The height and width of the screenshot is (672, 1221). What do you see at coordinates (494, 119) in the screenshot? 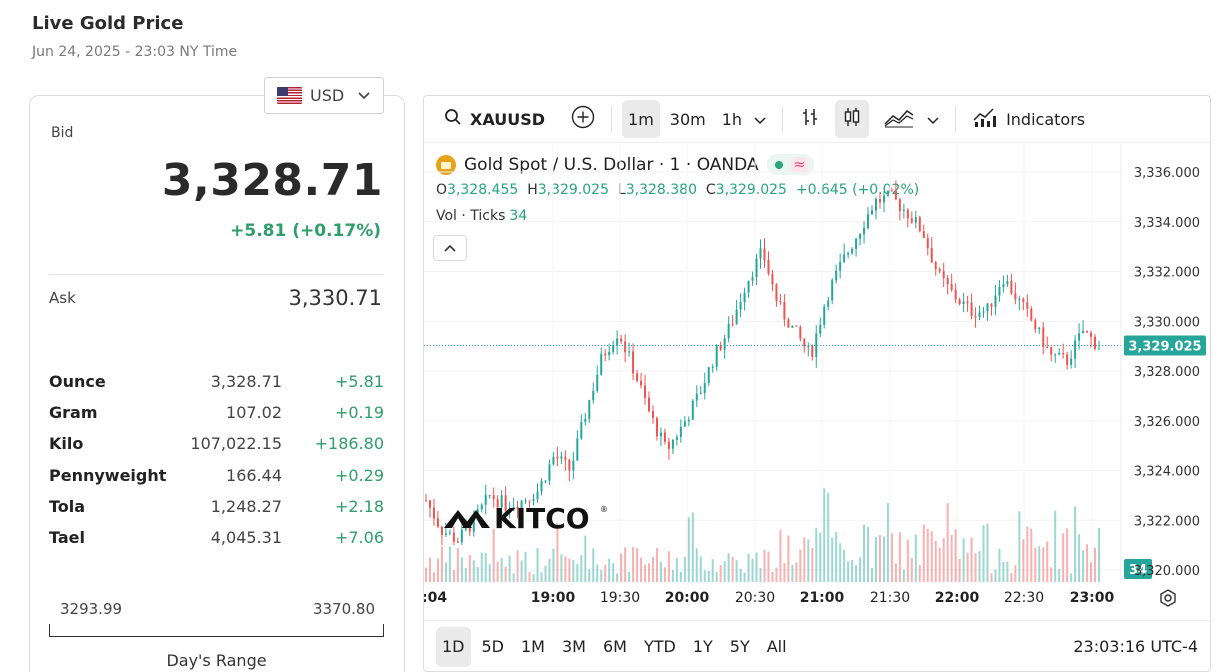
I see `symbol-search: XAUUSD` at bounding box center [494, 119].